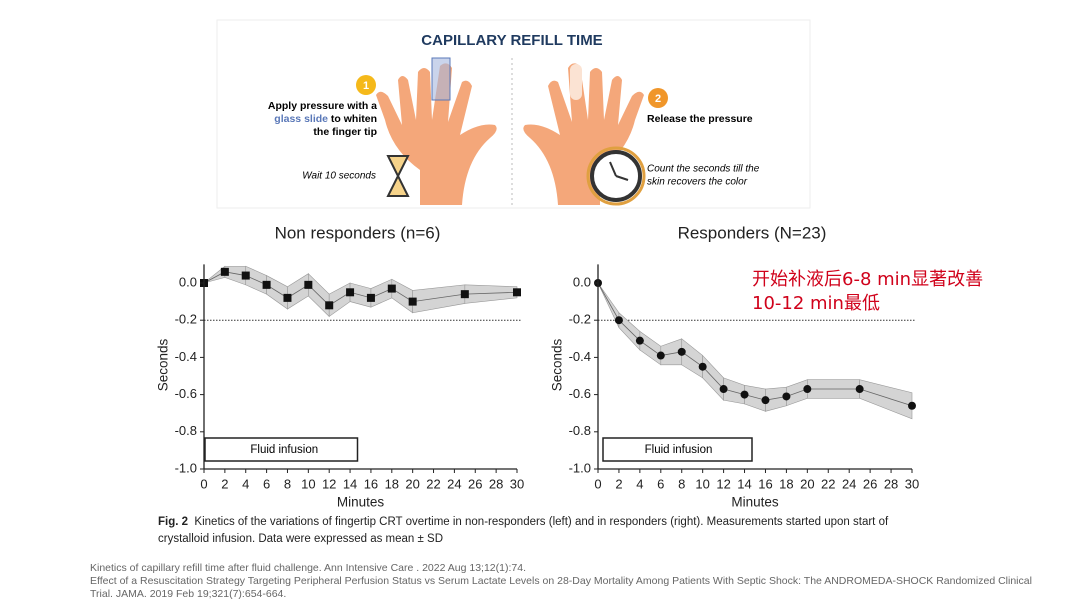 The height and width of the screenshot is (608, 1080). Describe the element at coordinates (580, 467) in the screenshot. I see `y-tick-label: -1.0` at that location.